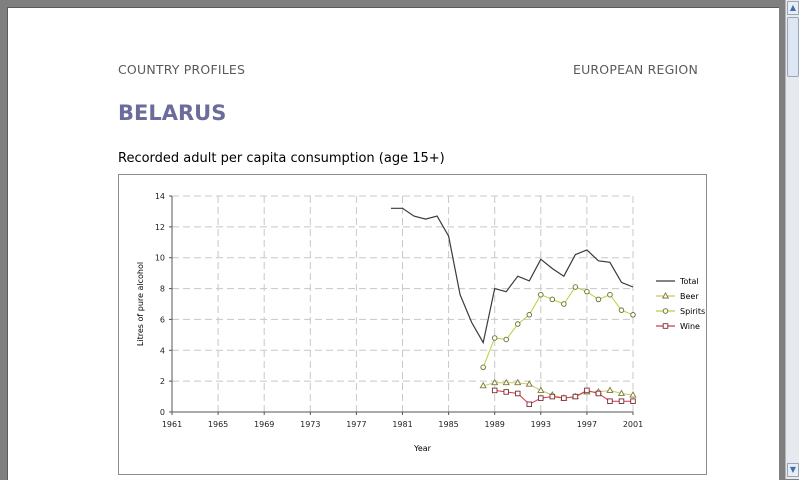  Describe the element at coordinates (162, 289) in the screenshot. I see `y-tick-label: 8` at that location.